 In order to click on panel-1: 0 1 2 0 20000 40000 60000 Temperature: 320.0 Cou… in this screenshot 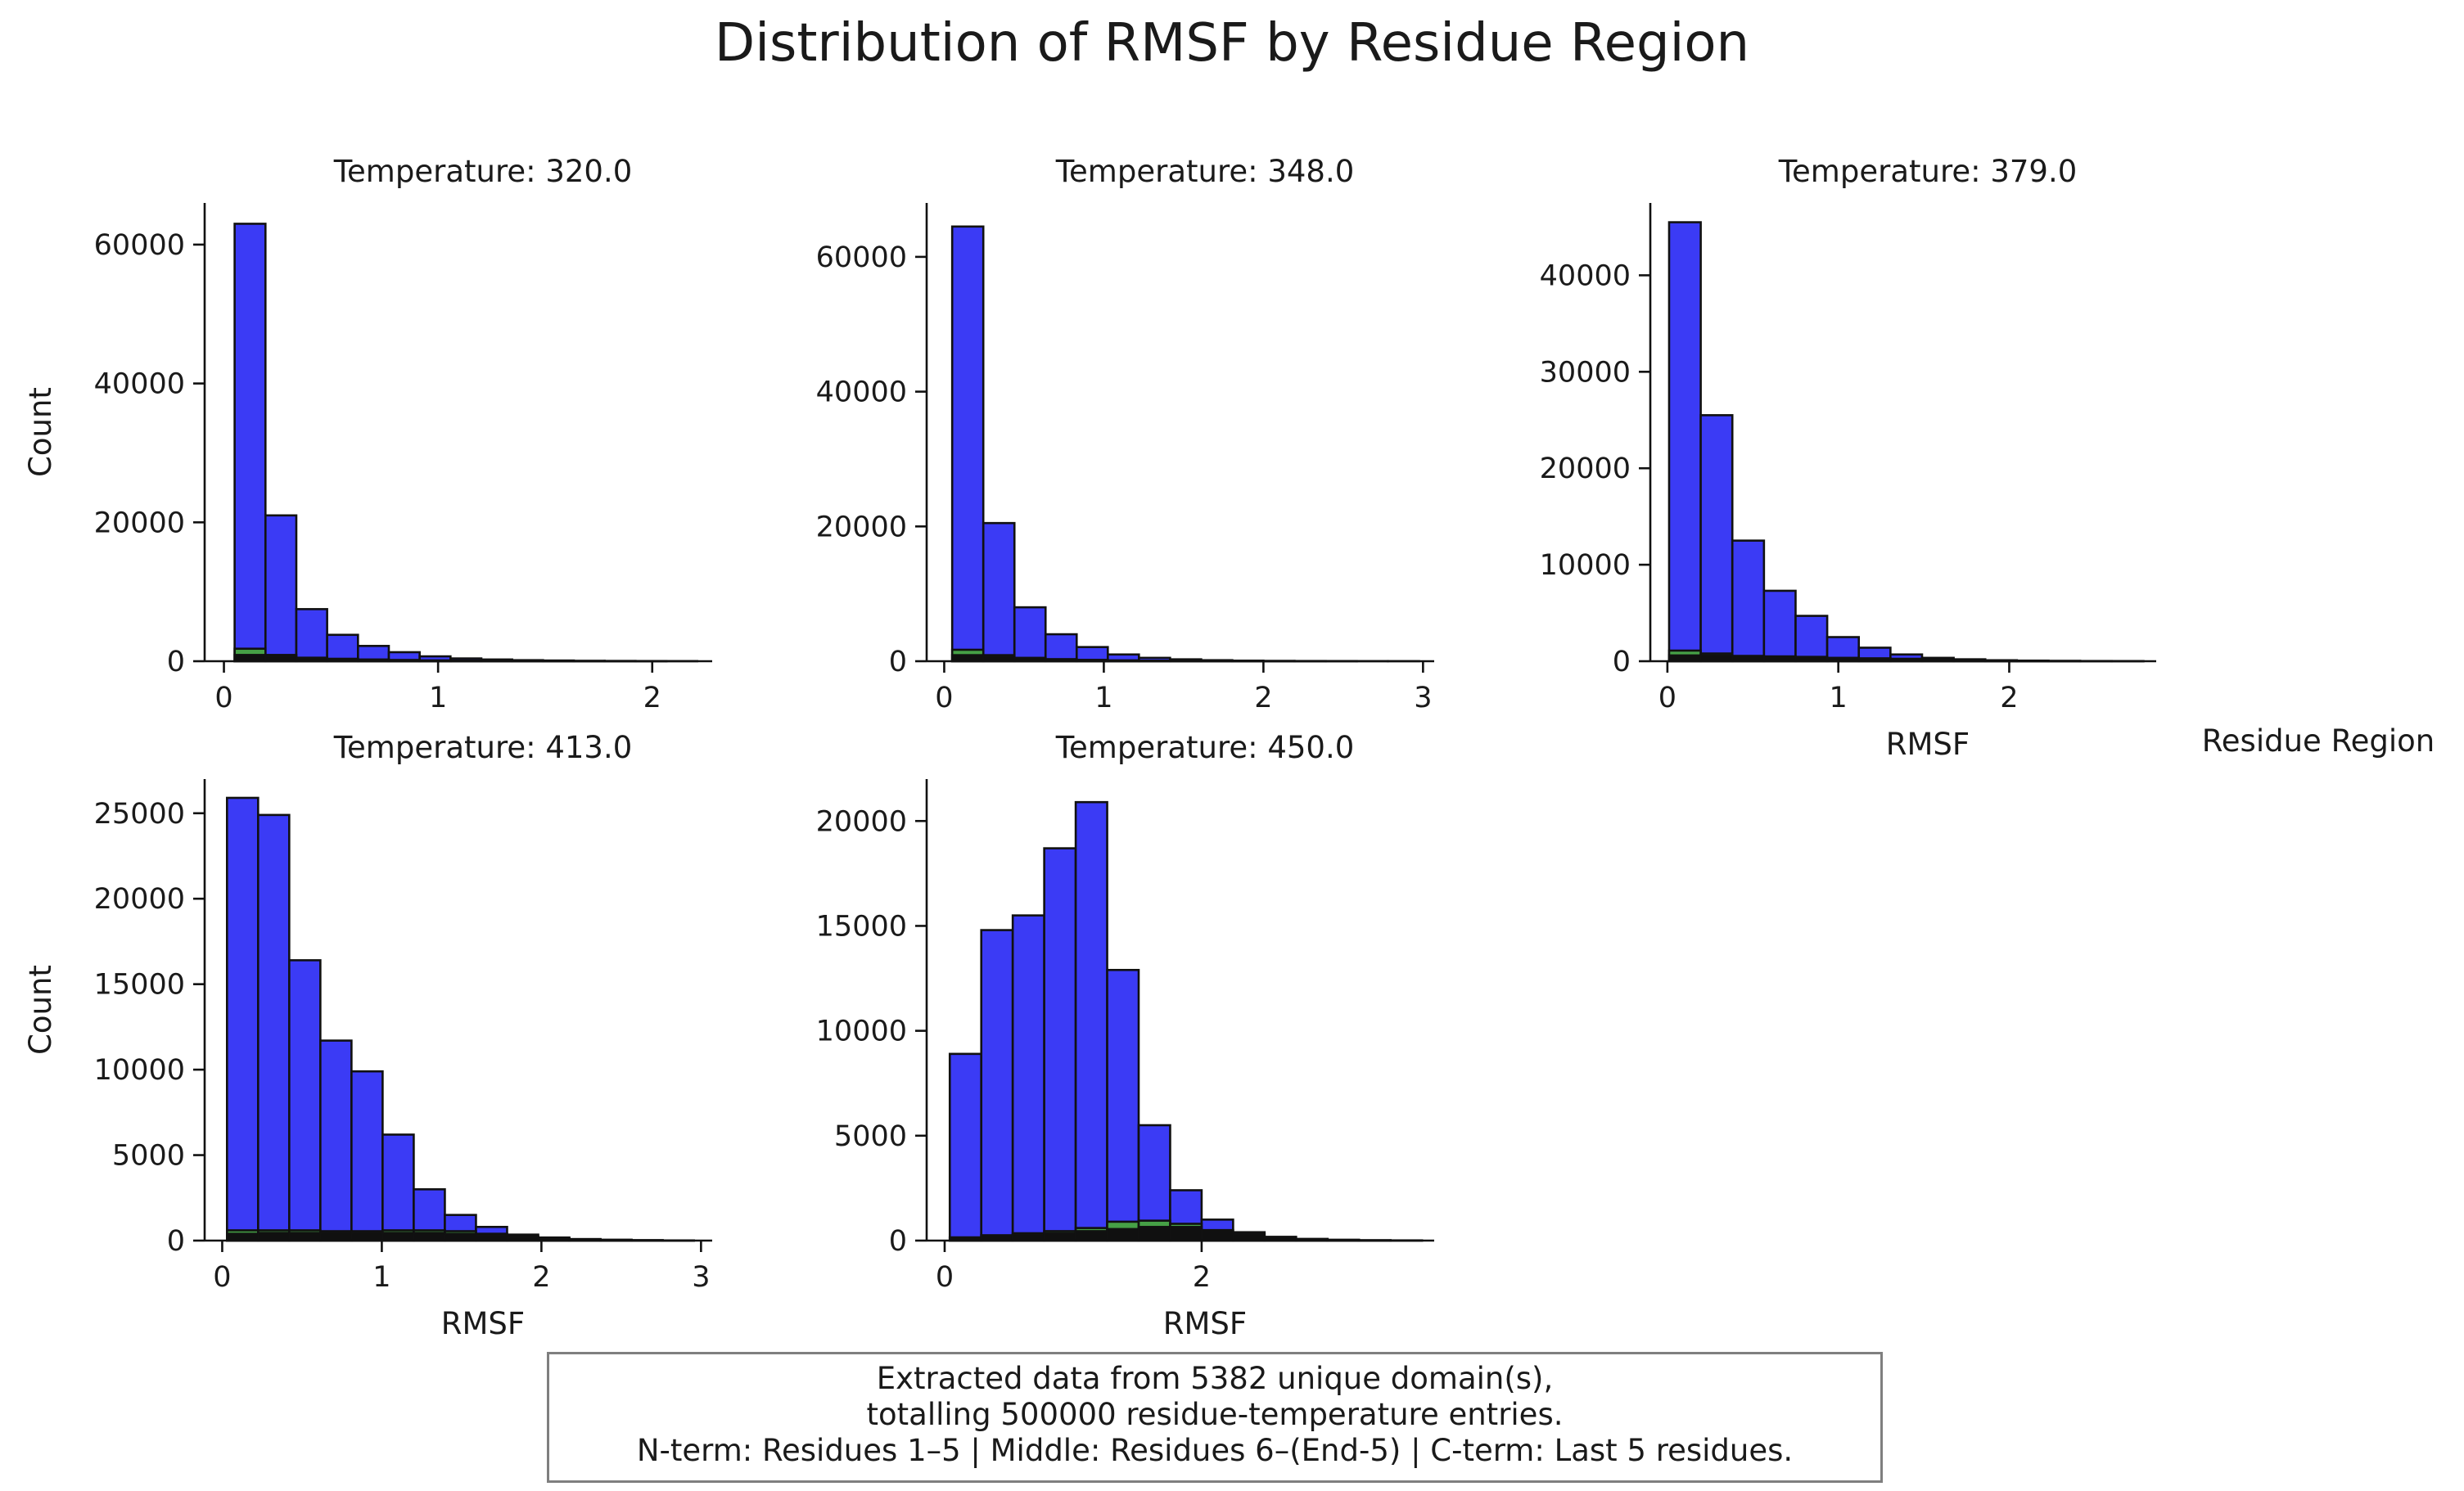, I will do `click(367, 434)`.